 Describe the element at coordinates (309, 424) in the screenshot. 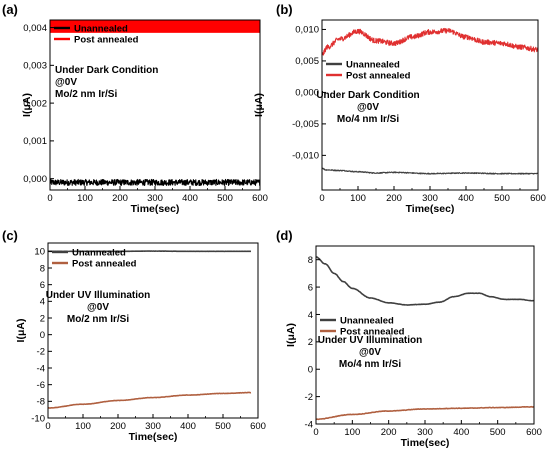

I see `y-tick-label: -4` at that location.